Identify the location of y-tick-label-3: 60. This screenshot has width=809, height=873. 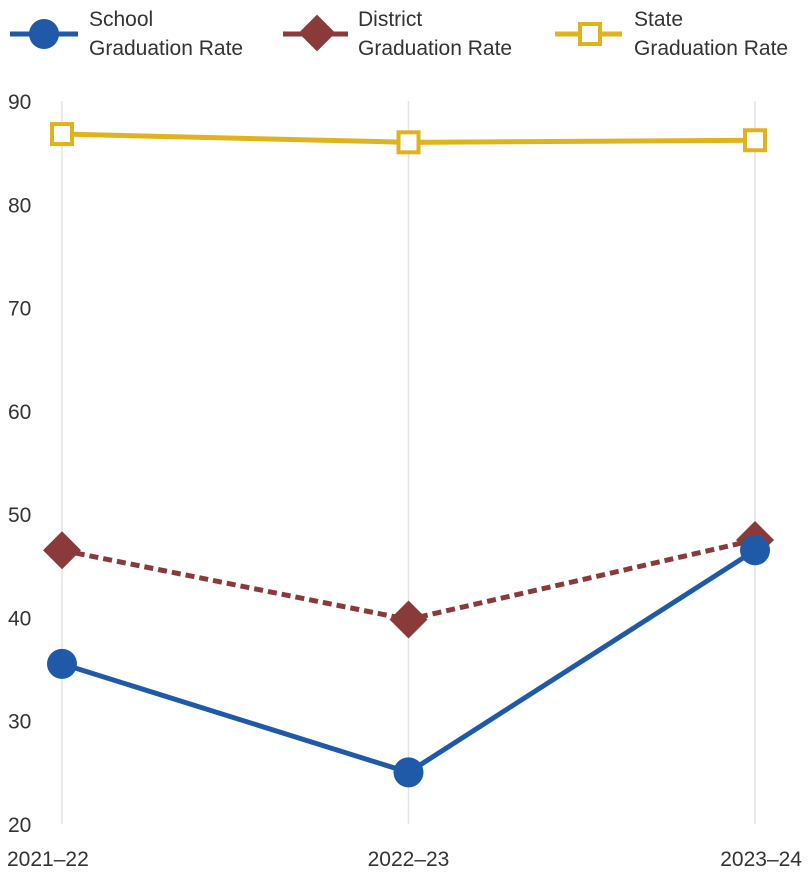
(19, 412).